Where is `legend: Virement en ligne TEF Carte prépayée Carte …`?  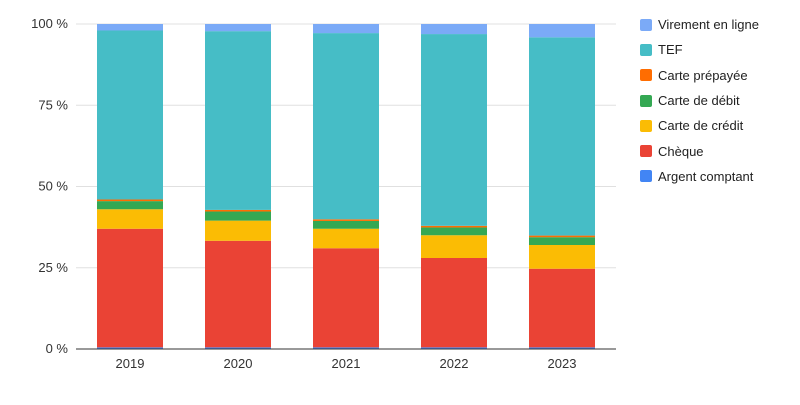 legend: Virement en ligne TEF Carte prépayée Carte … is located at coordinates (720, 100).